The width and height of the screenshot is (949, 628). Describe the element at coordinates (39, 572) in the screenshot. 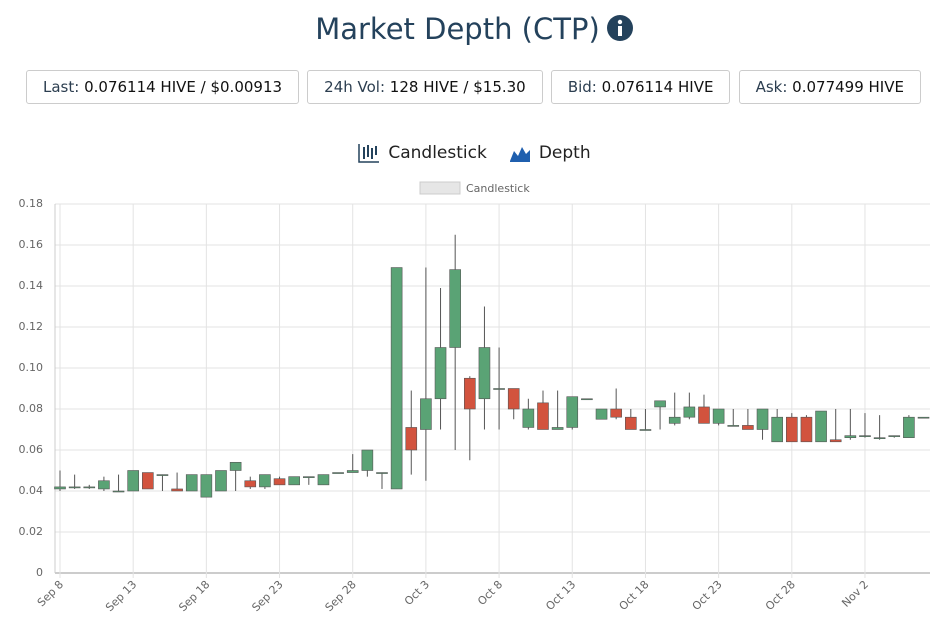

I see `y-tick-label: 0` at that location.